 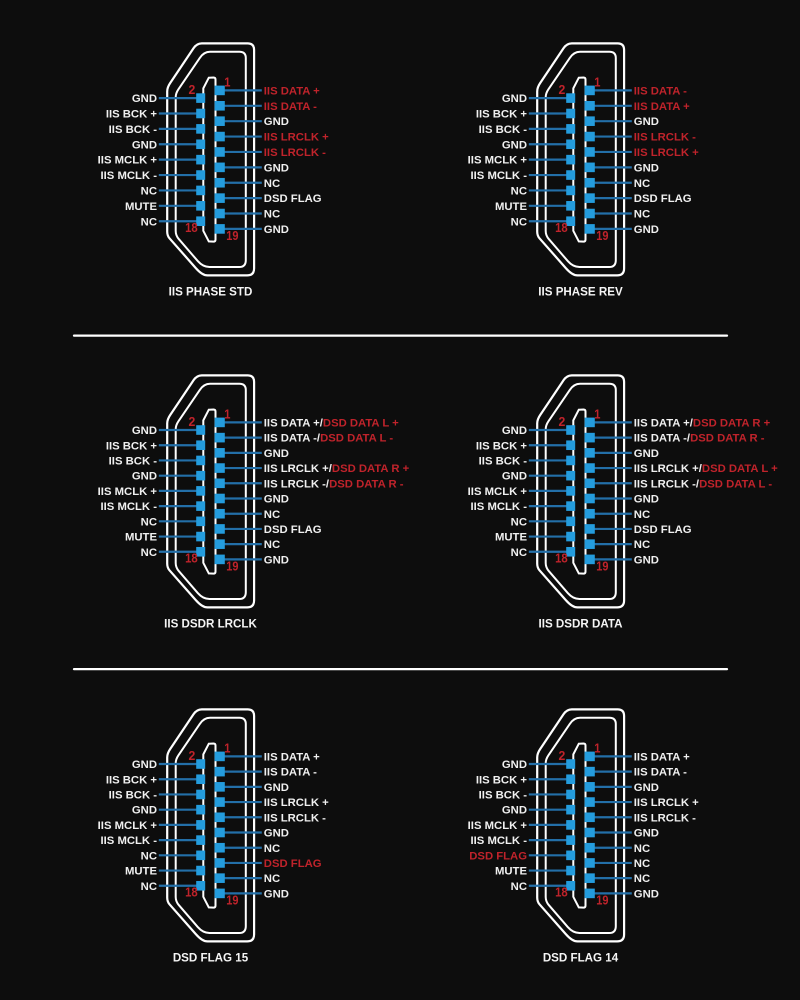 What do you see at coordinates (581, 623) in the screenshot?
I see `svg-text: IIS DSDR DATA` at bounding box center [581, 623].